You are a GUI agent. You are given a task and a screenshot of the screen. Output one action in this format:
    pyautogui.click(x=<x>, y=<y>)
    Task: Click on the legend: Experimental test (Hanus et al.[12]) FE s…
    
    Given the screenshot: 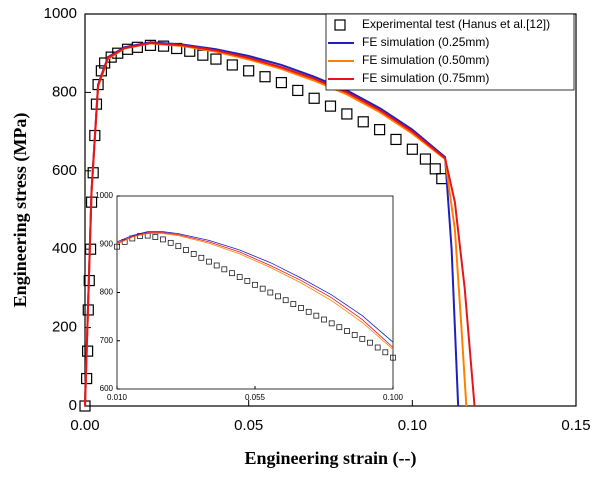 What is the action you would take?
    pyautogui.click(x=450, y=52)
    